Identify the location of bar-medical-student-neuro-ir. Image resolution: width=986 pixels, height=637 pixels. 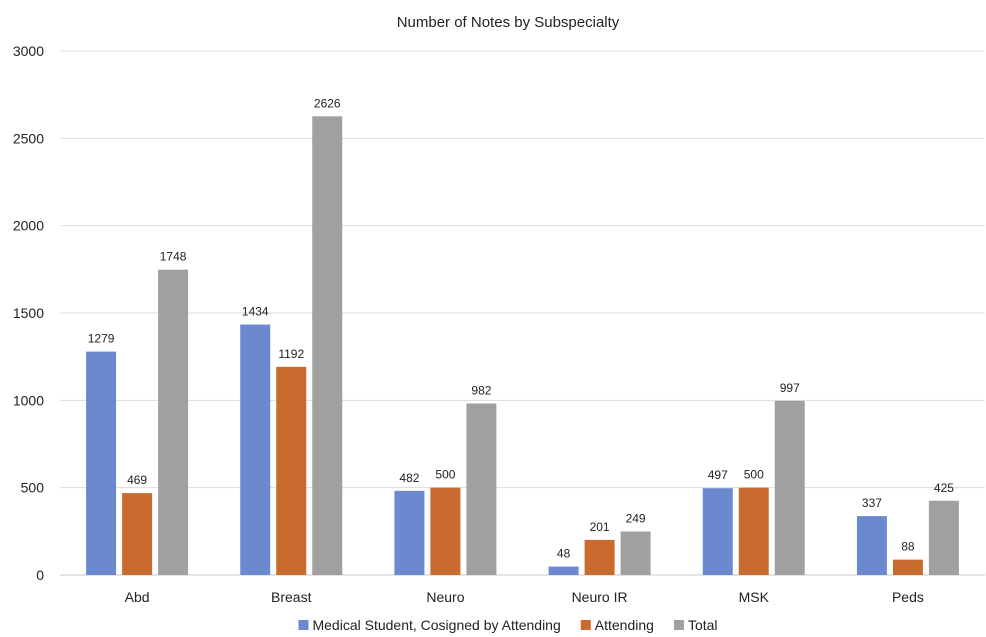
(563, 570).